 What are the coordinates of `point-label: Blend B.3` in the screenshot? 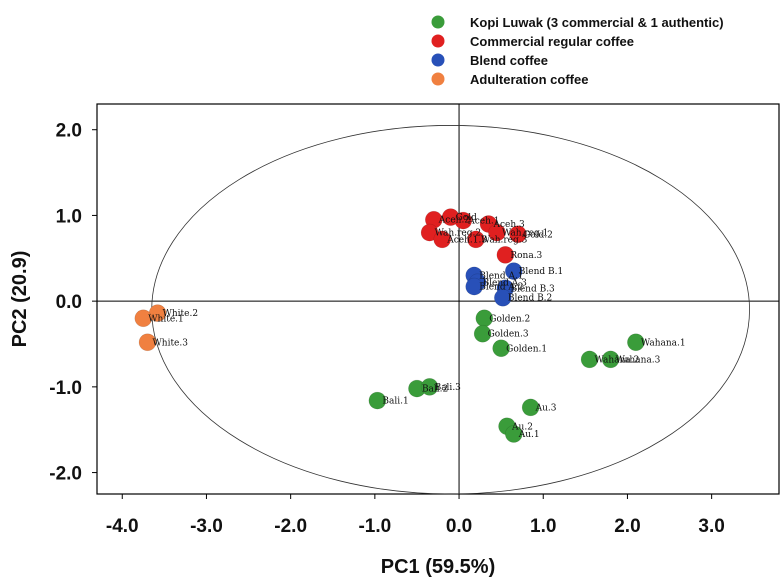 It's located at (532, 289).